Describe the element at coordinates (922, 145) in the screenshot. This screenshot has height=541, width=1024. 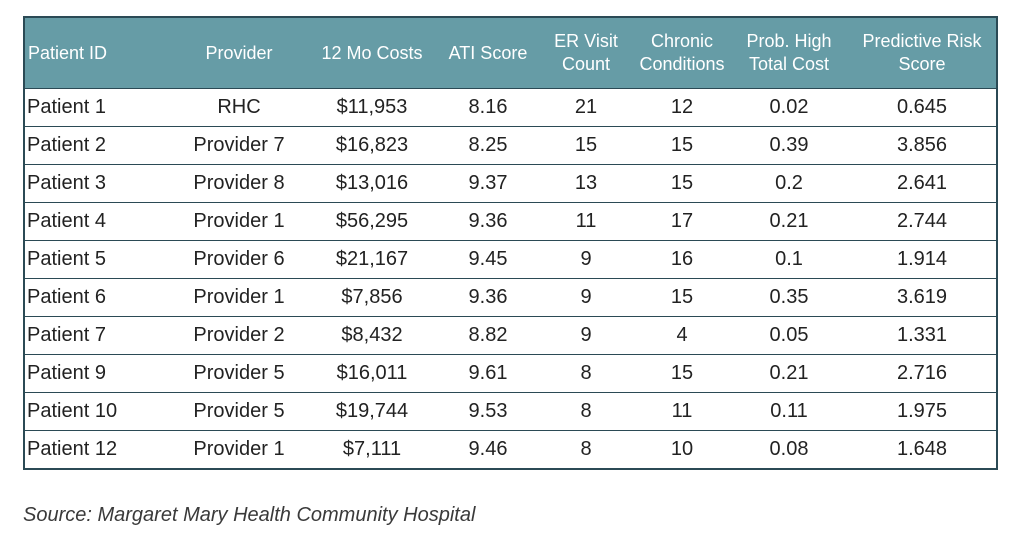
I see `table-cell: 3.856` at that location.